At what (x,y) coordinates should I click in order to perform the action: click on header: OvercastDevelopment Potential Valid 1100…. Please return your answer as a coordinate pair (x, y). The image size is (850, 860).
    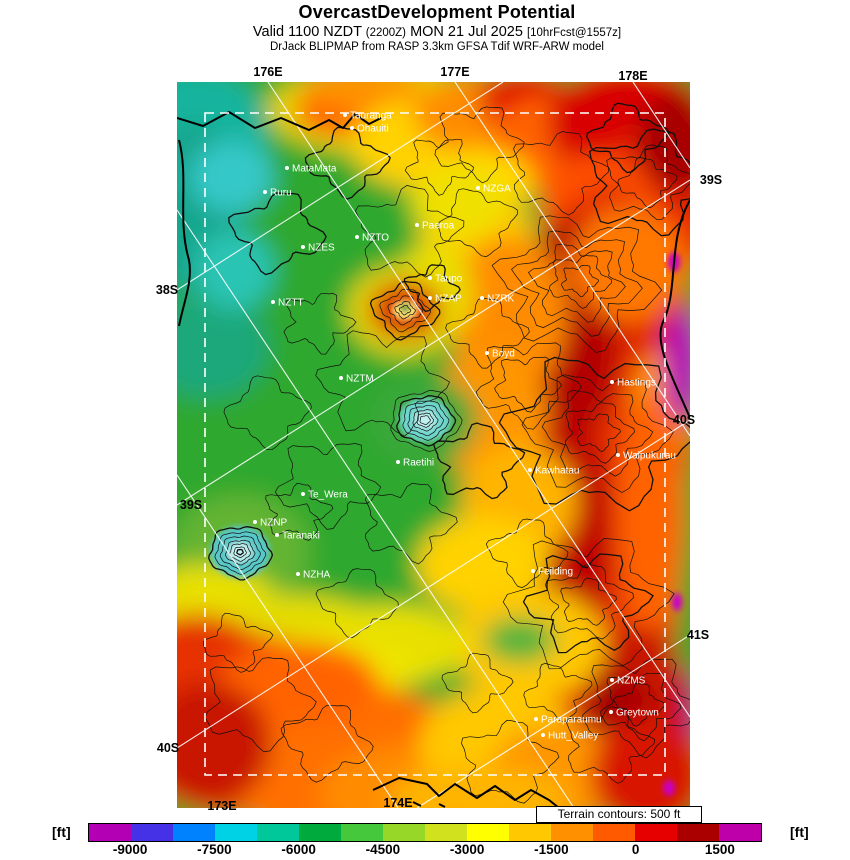
    Looking at the image, I should click on (437, 27).